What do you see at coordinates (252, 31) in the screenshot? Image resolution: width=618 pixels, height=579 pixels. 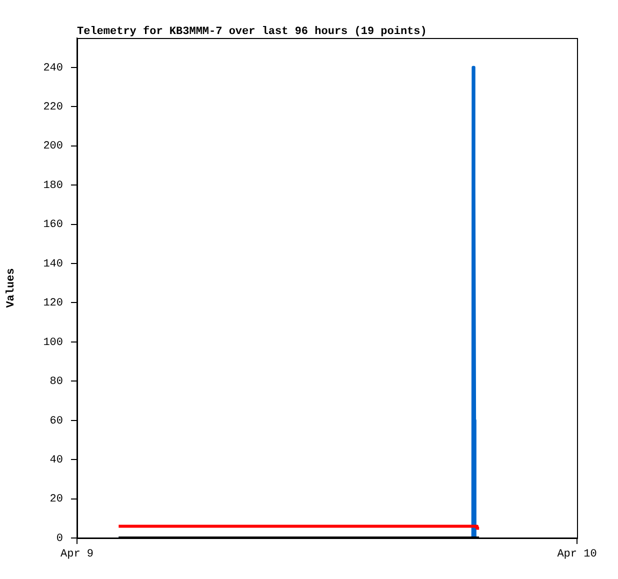 I see `chart-title: Telemetry for KB3MMM-7 over last 96 hours (19 points)` at bounding box center [252, 31].